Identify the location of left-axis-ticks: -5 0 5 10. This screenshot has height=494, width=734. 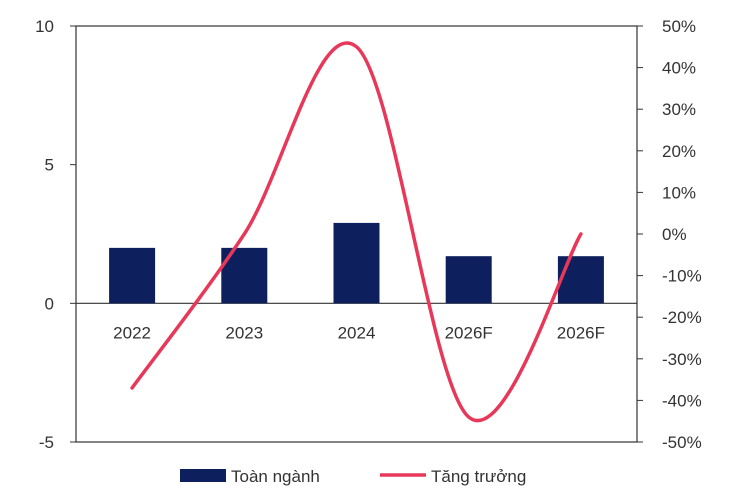
(55, 234).